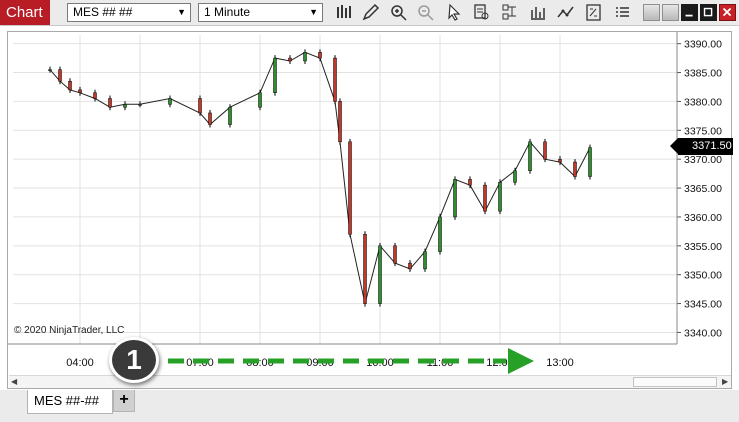 This screenshot has height=422, width=739. I want to click on scroll-thumb, so click(675, 382).